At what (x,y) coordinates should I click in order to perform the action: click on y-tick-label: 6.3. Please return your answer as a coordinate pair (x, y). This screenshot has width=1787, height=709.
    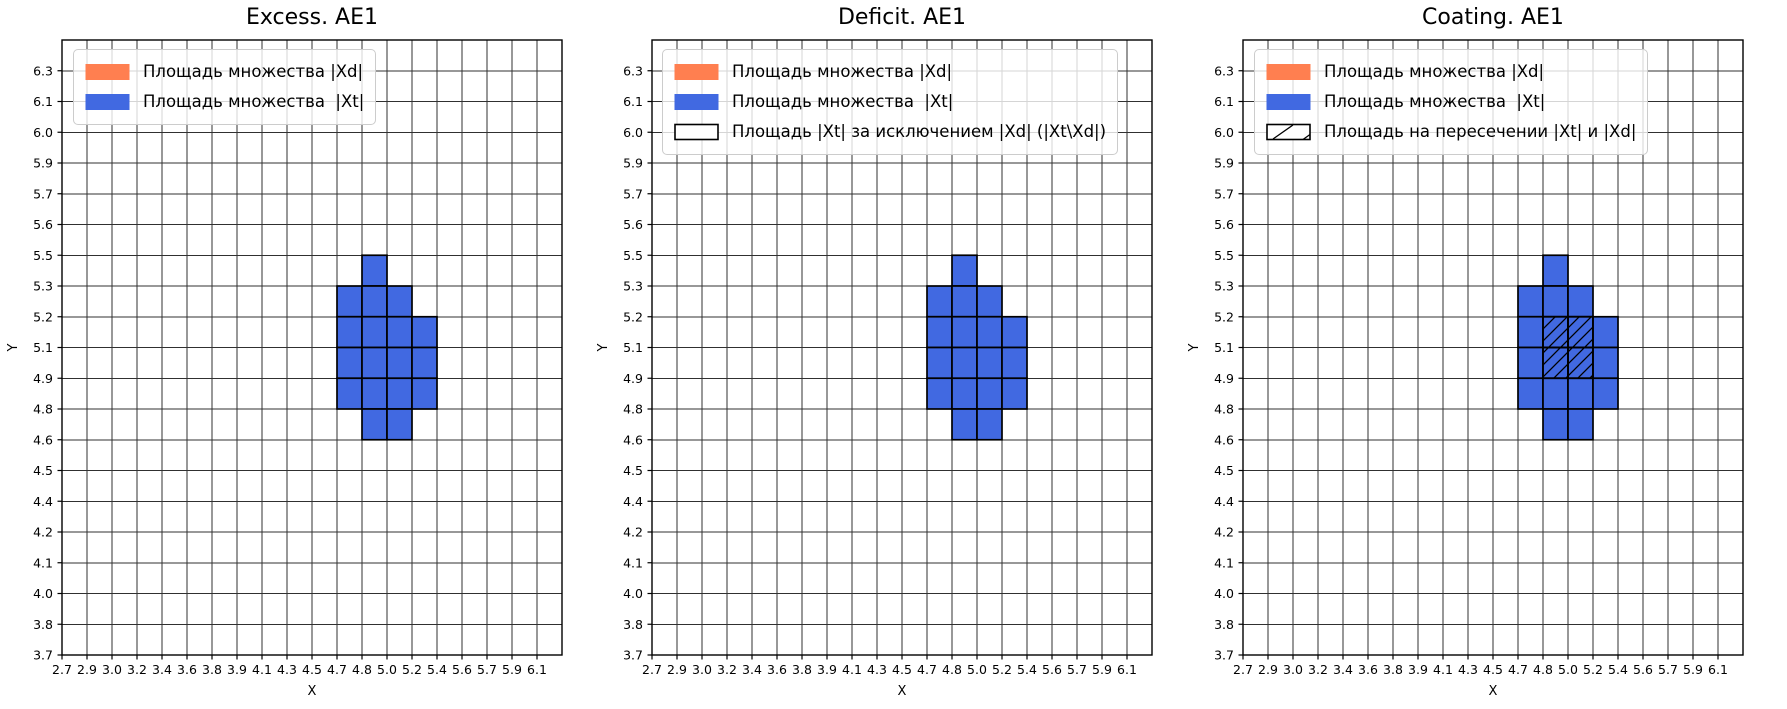
    Looking at the image, I should click on (43, 70).